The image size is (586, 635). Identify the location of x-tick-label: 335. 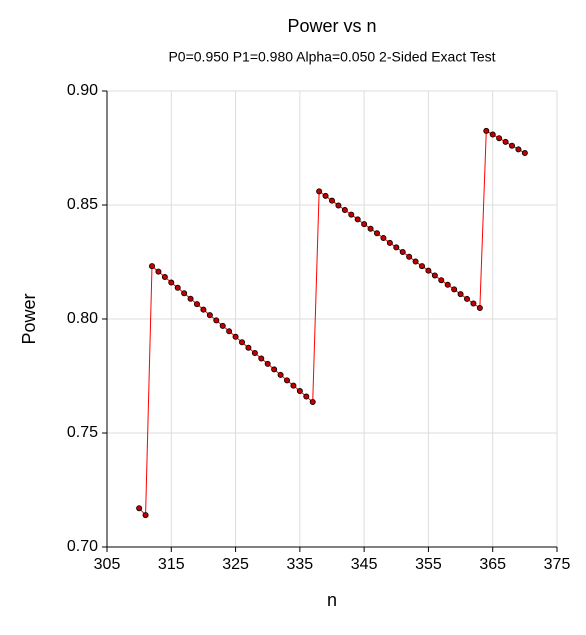
(300, 564).